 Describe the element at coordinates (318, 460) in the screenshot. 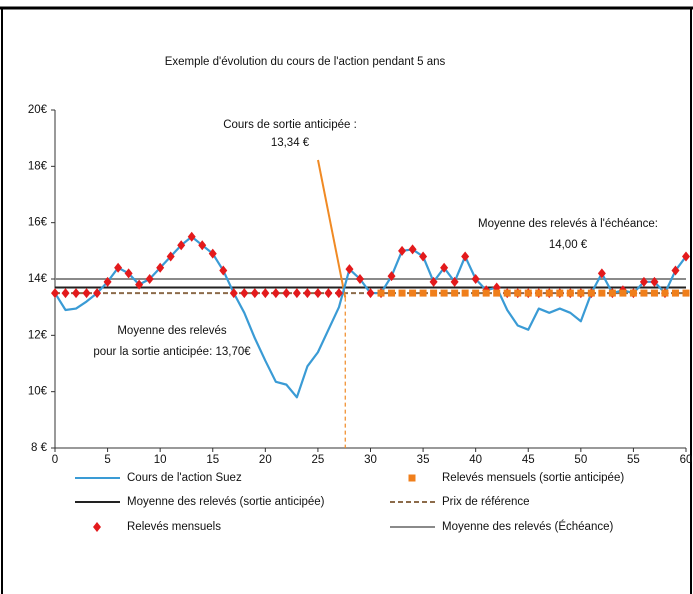

I see `x-tick-label: 25` at that location.